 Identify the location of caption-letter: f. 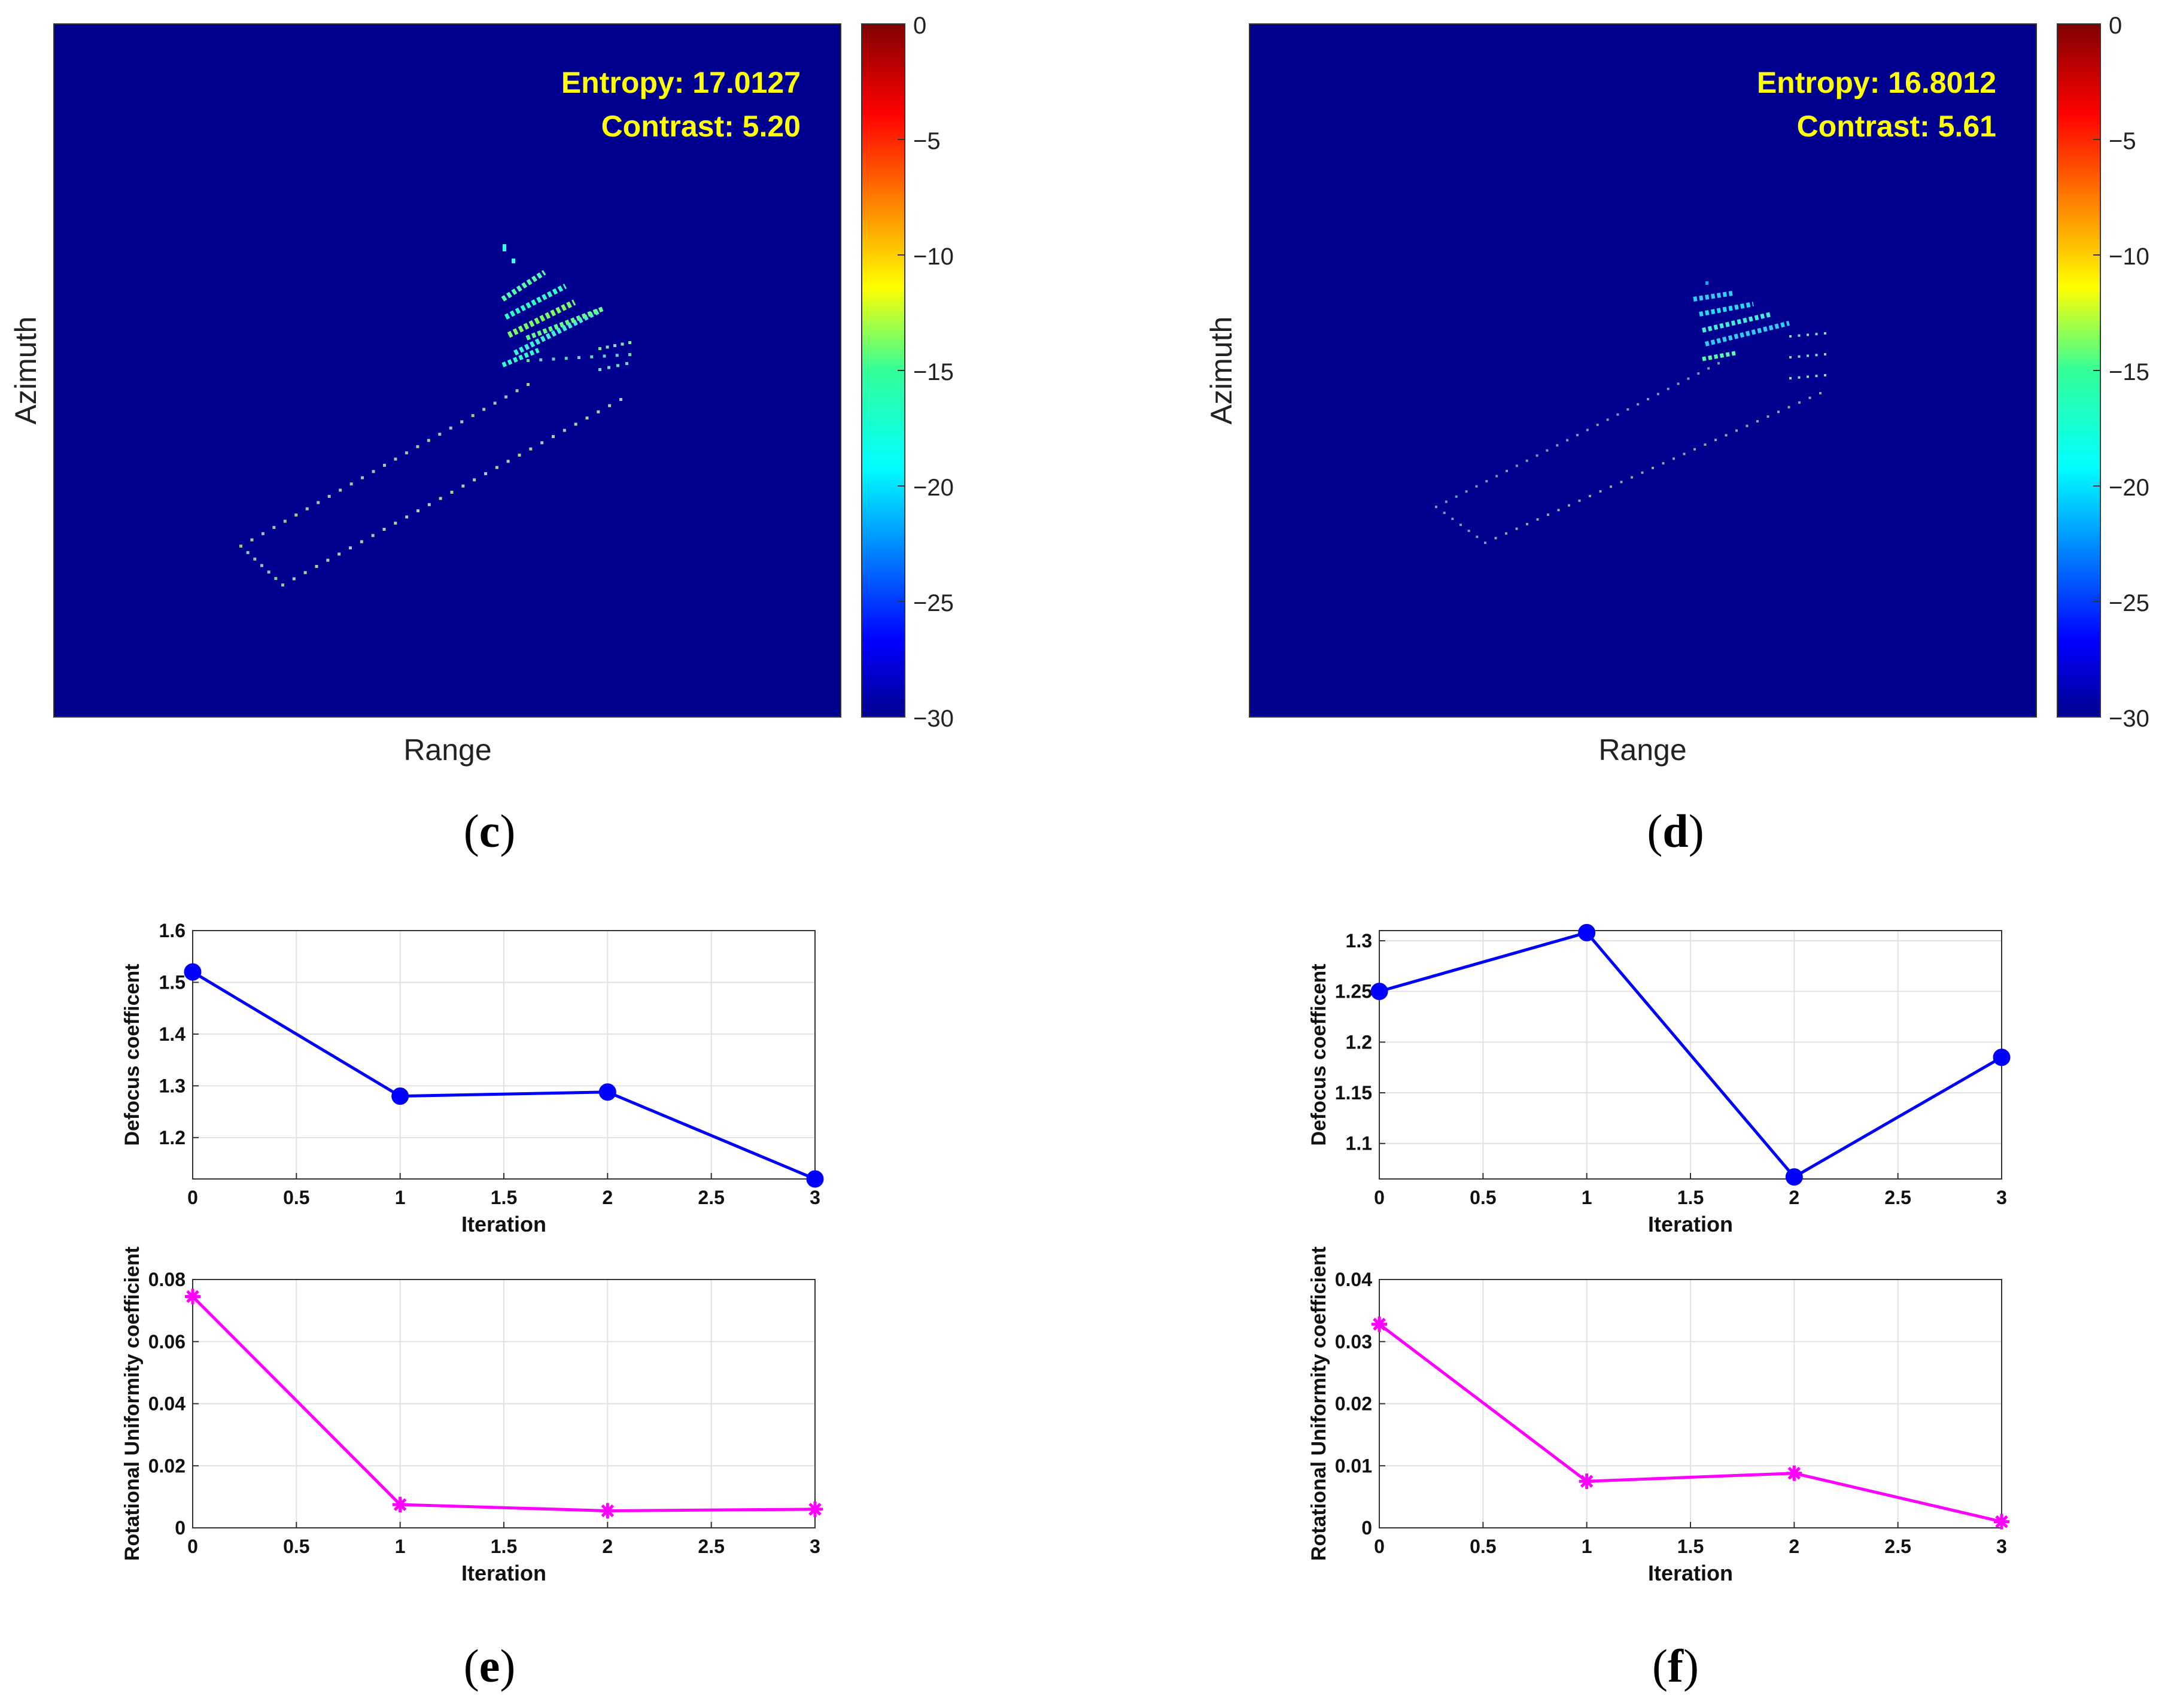
(1676, 1666).